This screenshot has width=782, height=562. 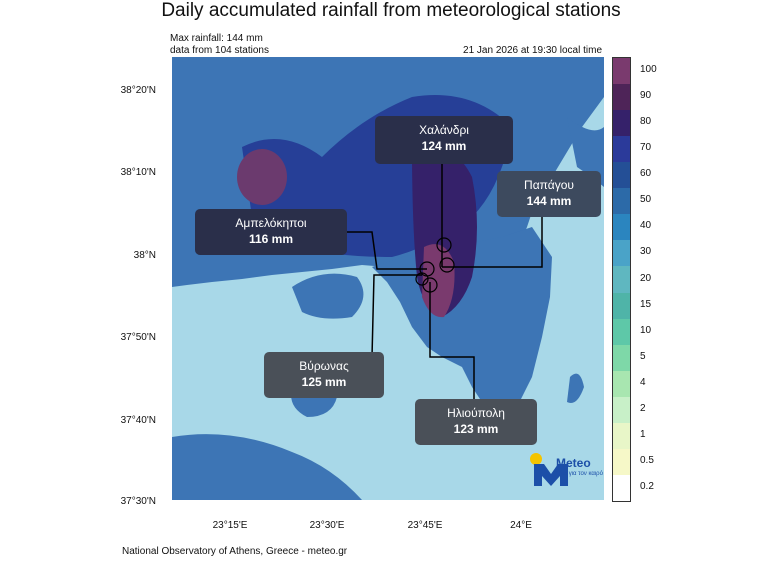 I want to click on island-east, so click(x=575, y=388).